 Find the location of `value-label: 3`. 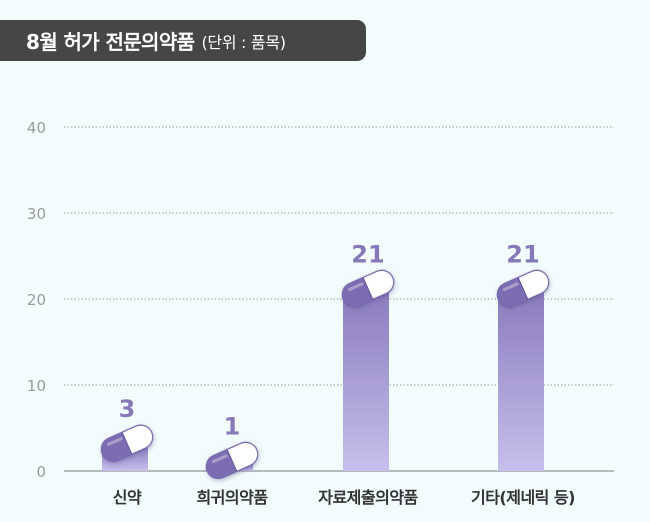

value-label: 3 is located at coordinates (127, 409).